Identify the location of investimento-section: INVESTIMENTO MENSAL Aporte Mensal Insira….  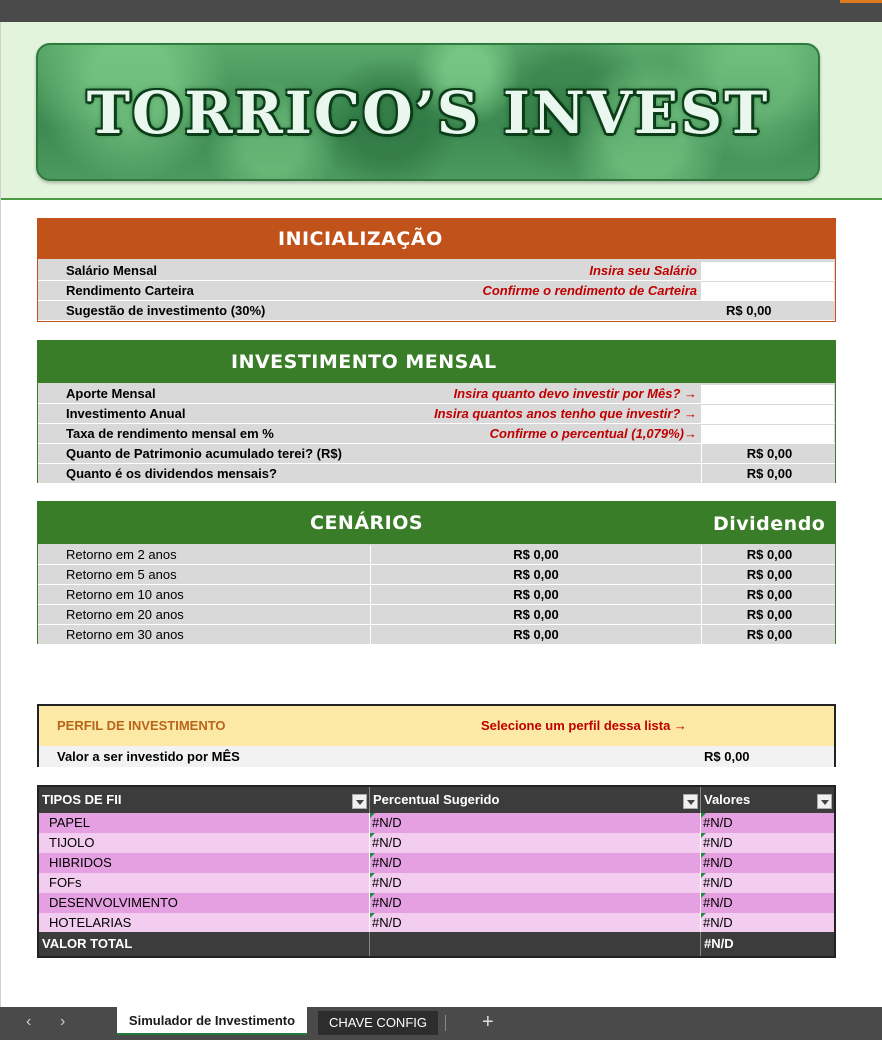
(436, 412).